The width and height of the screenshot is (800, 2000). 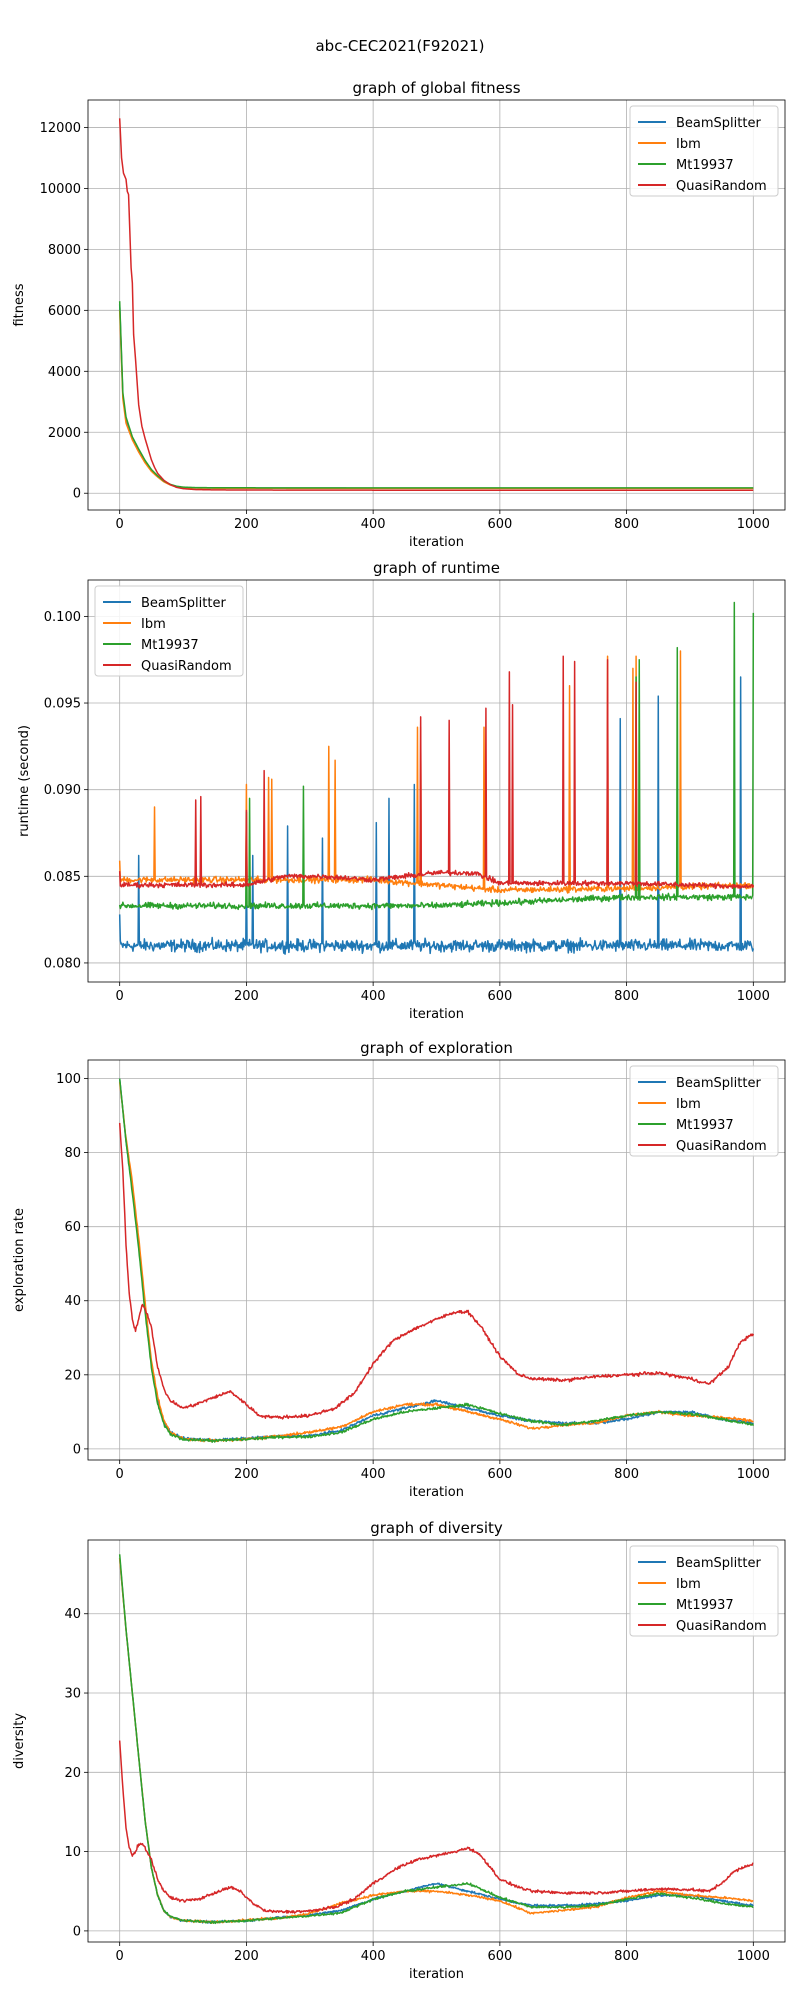 What do you see at coordinates (64, 372) in the screenshot?
I see `y-tick-label: 4000` at bounding box center [64, 372].